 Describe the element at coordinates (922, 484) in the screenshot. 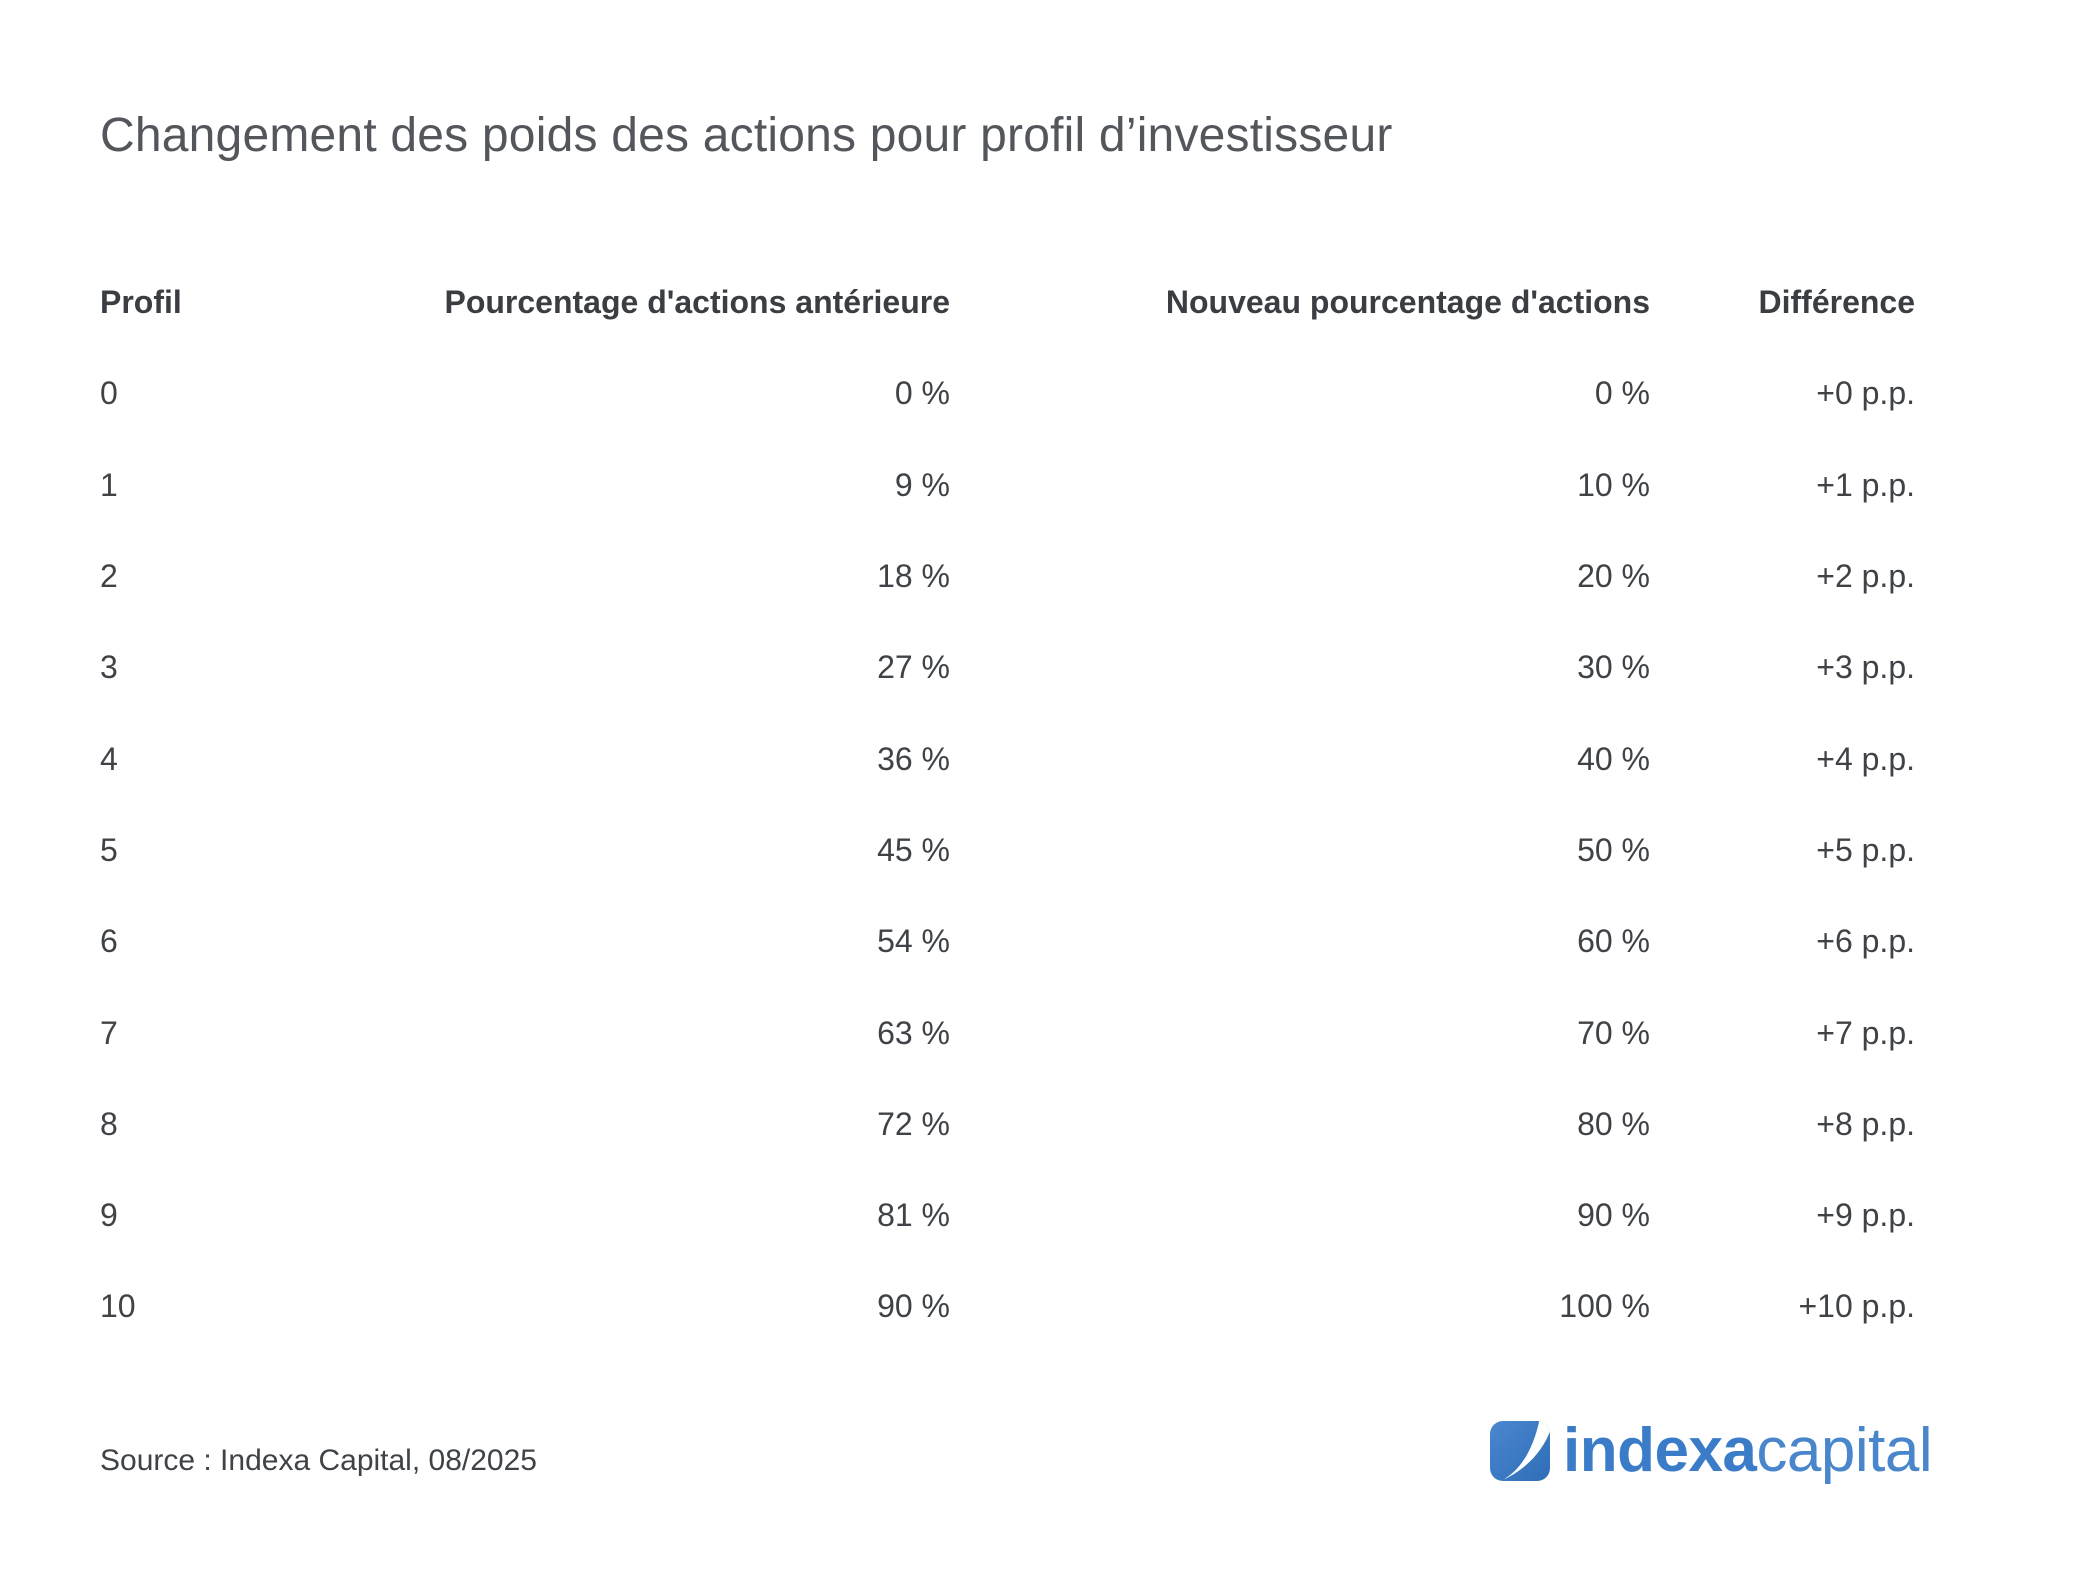

I see `cell-old-percentage: 9 %` at that location.